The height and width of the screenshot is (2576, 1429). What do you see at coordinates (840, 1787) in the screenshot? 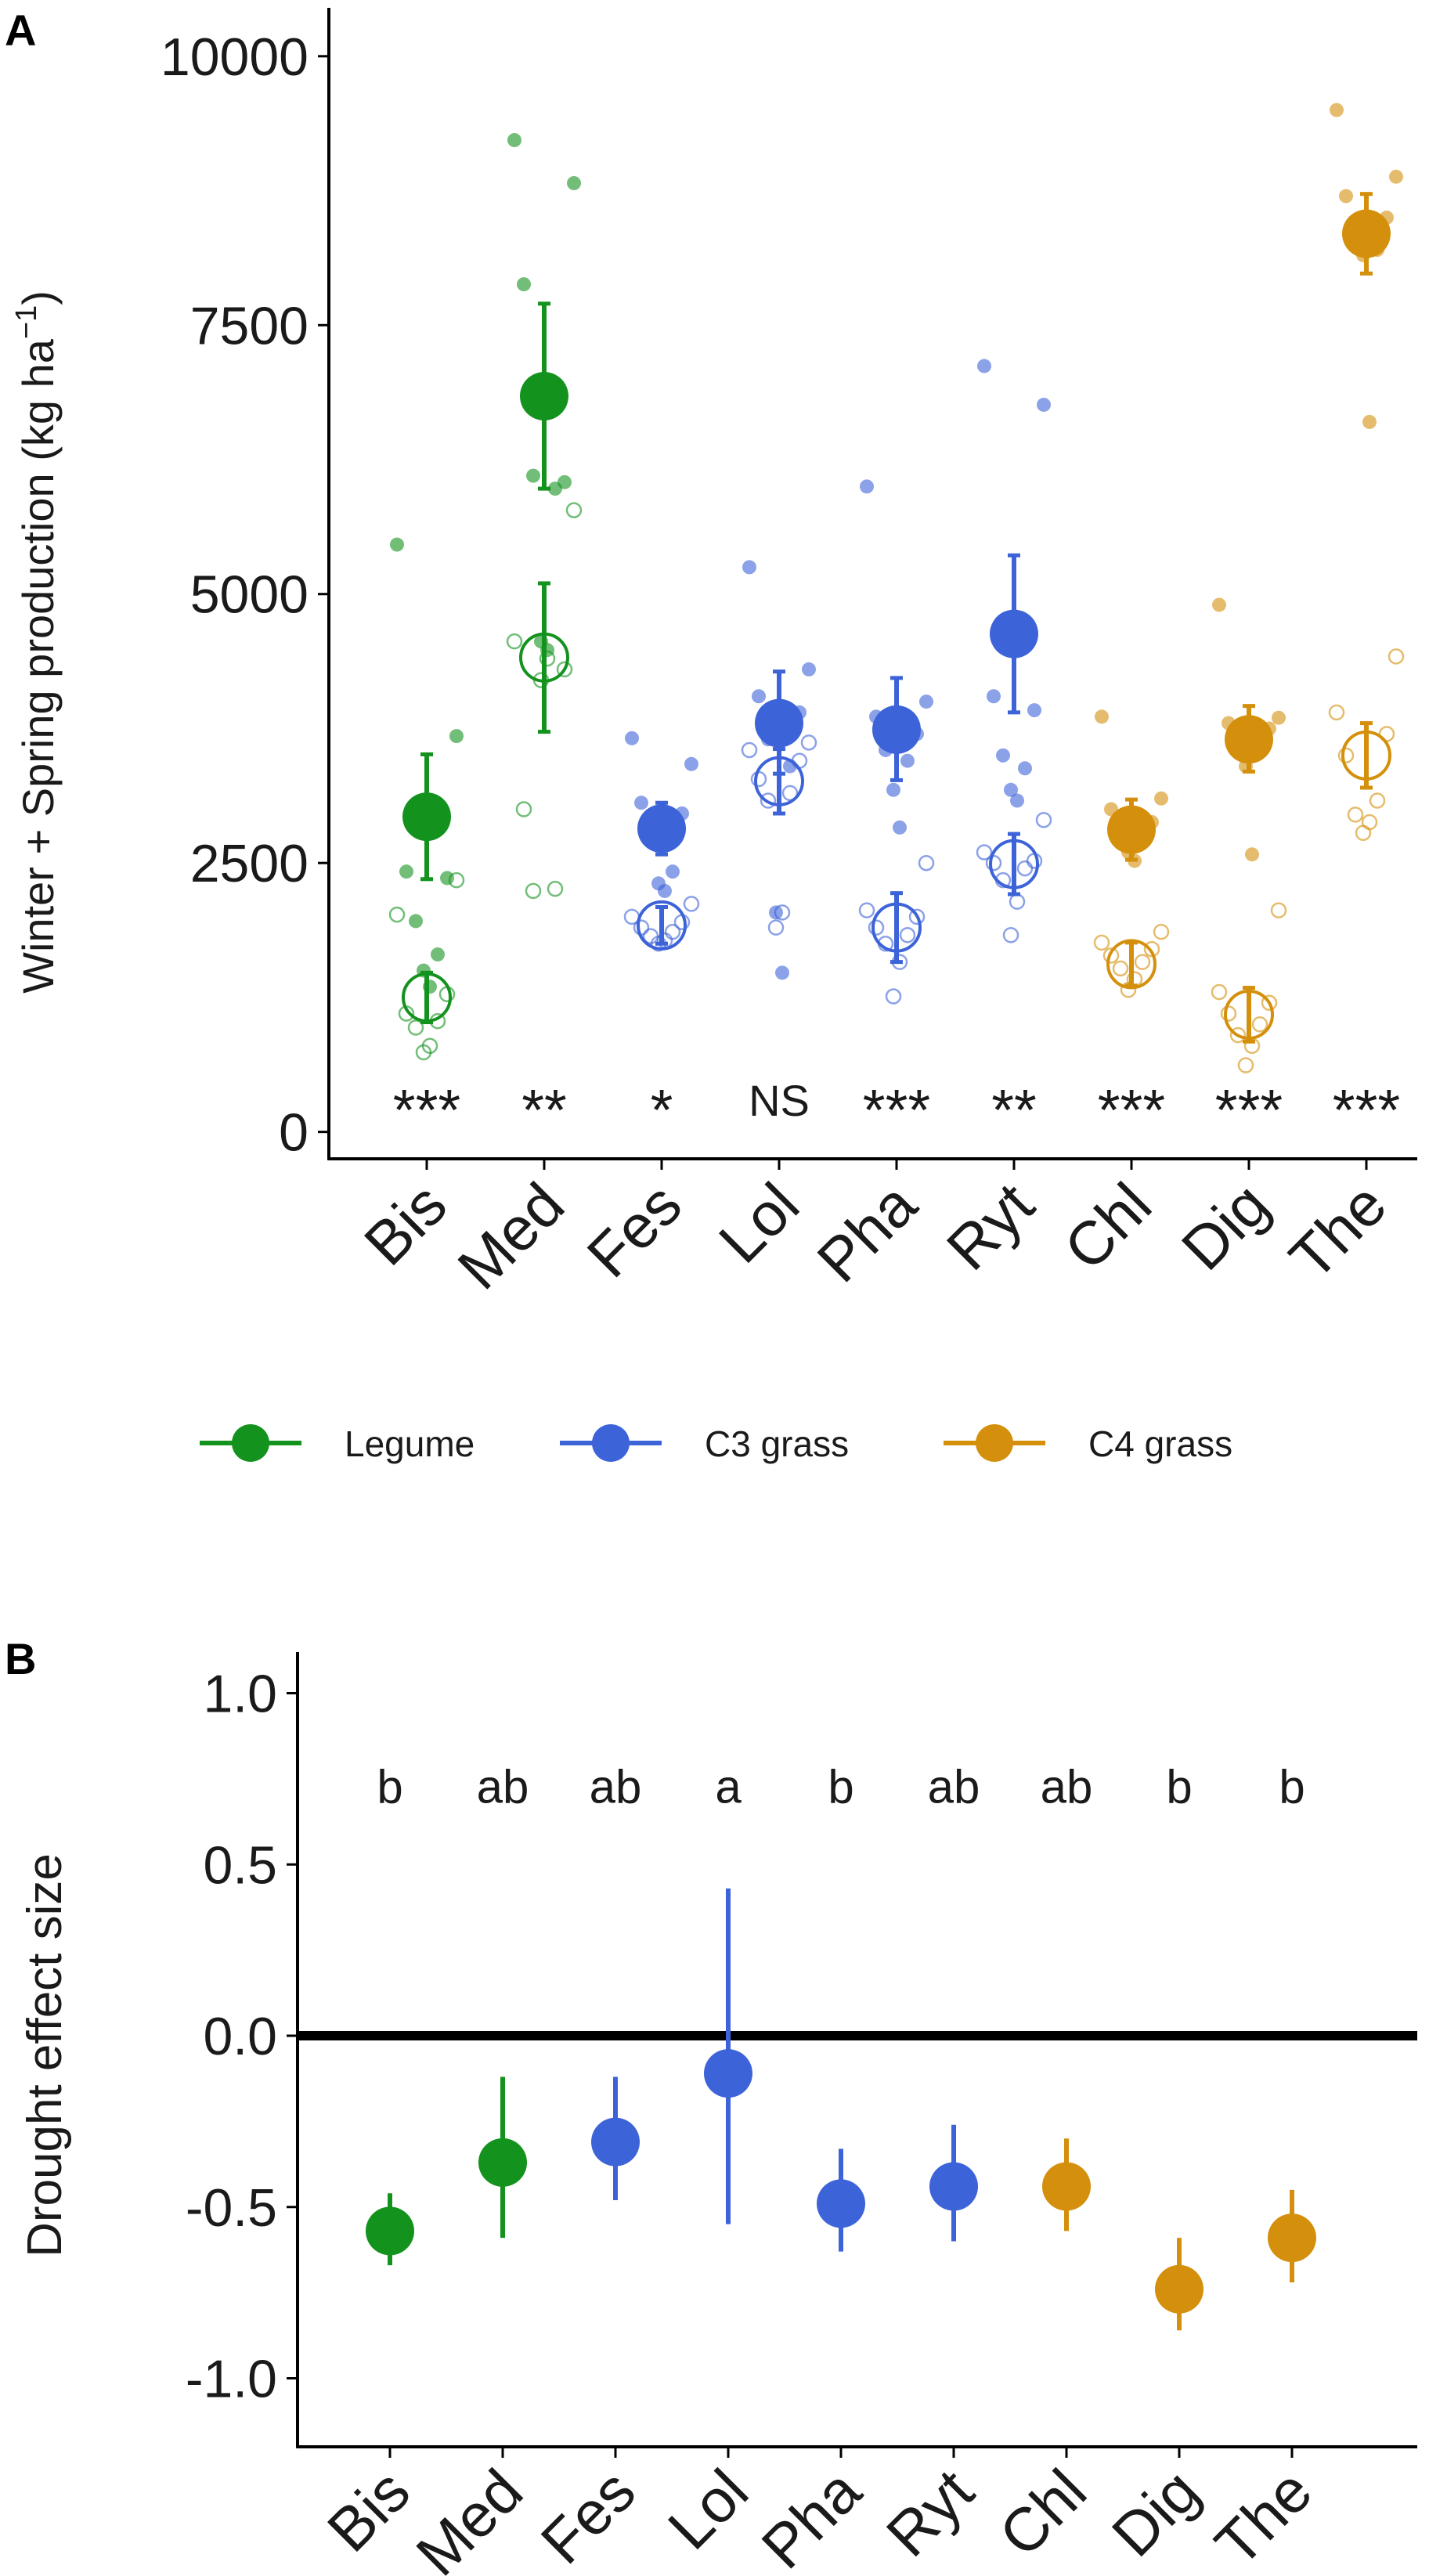
I see `panel-b-group-letter-pha: b` at bounding box center [840, 1787].